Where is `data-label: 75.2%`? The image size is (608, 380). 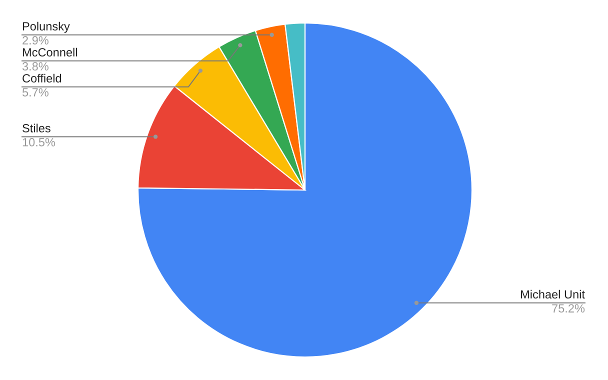
data-label: 75.2% is located at coordinates (568, 308).